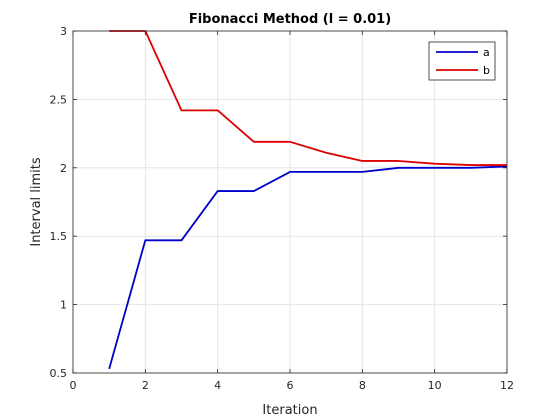 Image resolution: width=560 pixels, height=420 pixels. Describe the element at coordinates (63, 168) in the screenshot. I see `y-tick-label: 2` at that location.